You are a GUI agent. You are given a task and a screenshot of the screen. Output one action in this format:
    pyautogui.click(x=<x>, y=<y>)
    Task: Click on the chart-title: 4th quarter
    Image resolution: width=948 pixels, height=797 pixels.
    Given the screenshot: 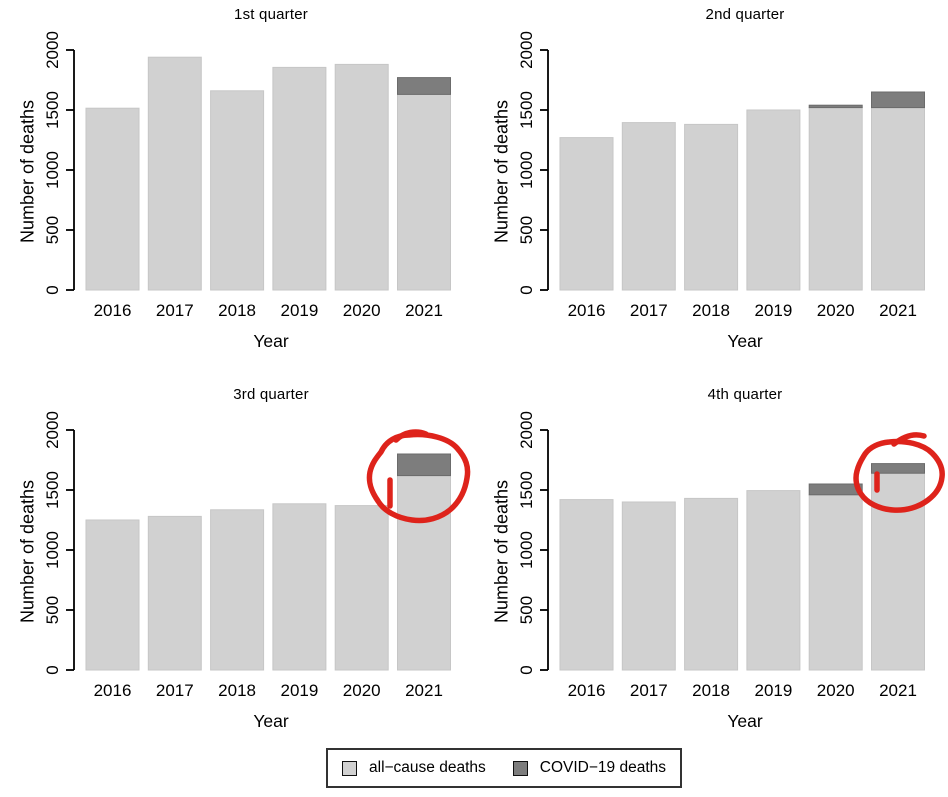 What is the action you would take?
    pyautogui.click(x=745, y=394)
    